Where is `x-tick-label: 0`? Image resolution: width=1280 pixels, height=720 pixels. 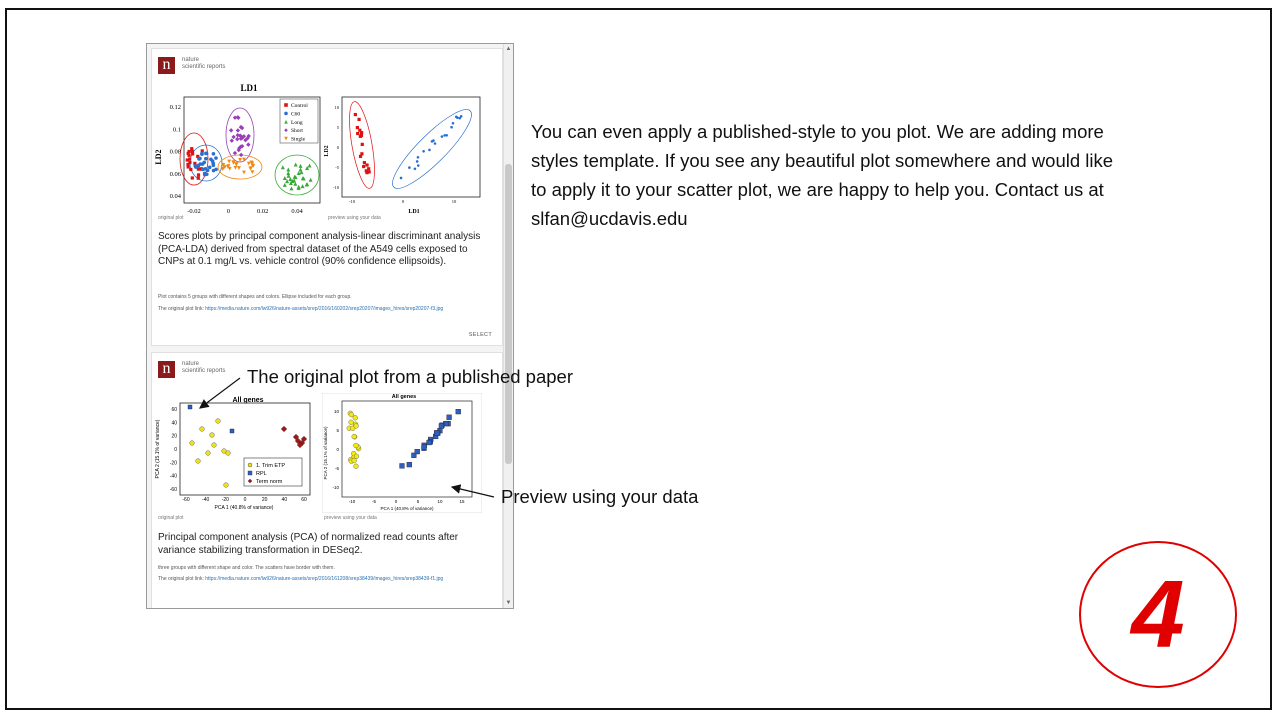 x-tick-label: 0 is located at coordinates (228, 211).